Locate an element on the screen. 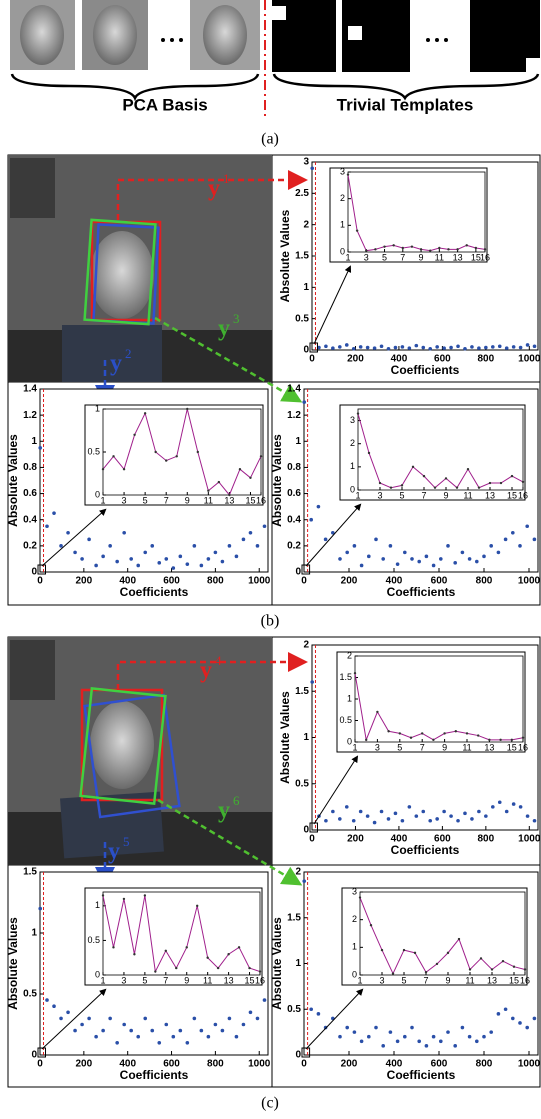 The width and height of the screenshot is (541, 1119). y-tick-label: 2 is located at coordinates (306, 224).